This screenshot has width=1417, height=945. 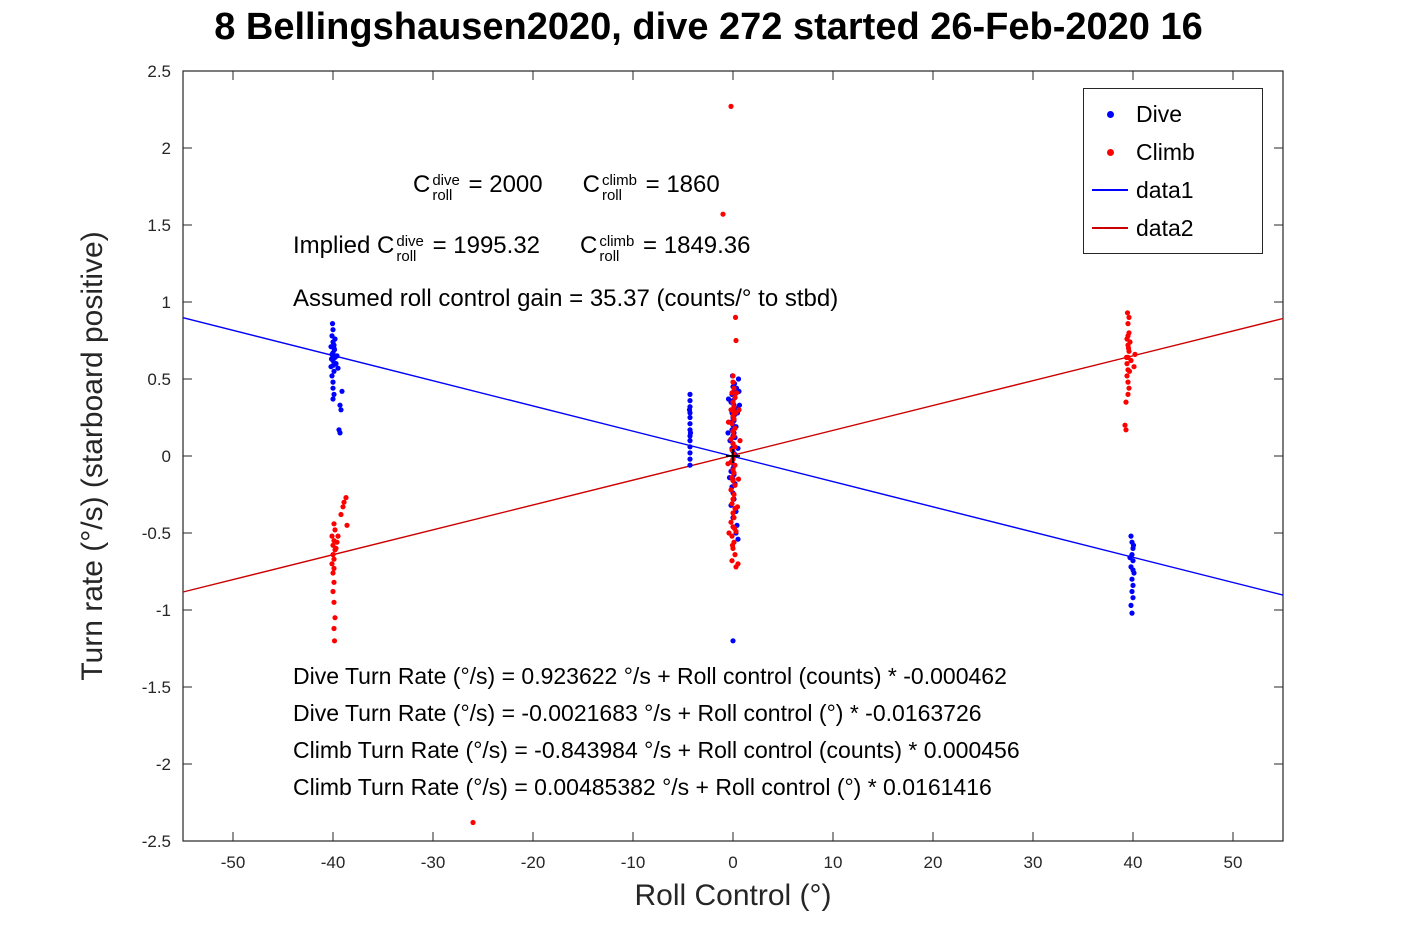 What do you see at coordinates (156, 533) in the screenshot?
I see `y-tick-label: -0.5` at bounding box center [156, 533].